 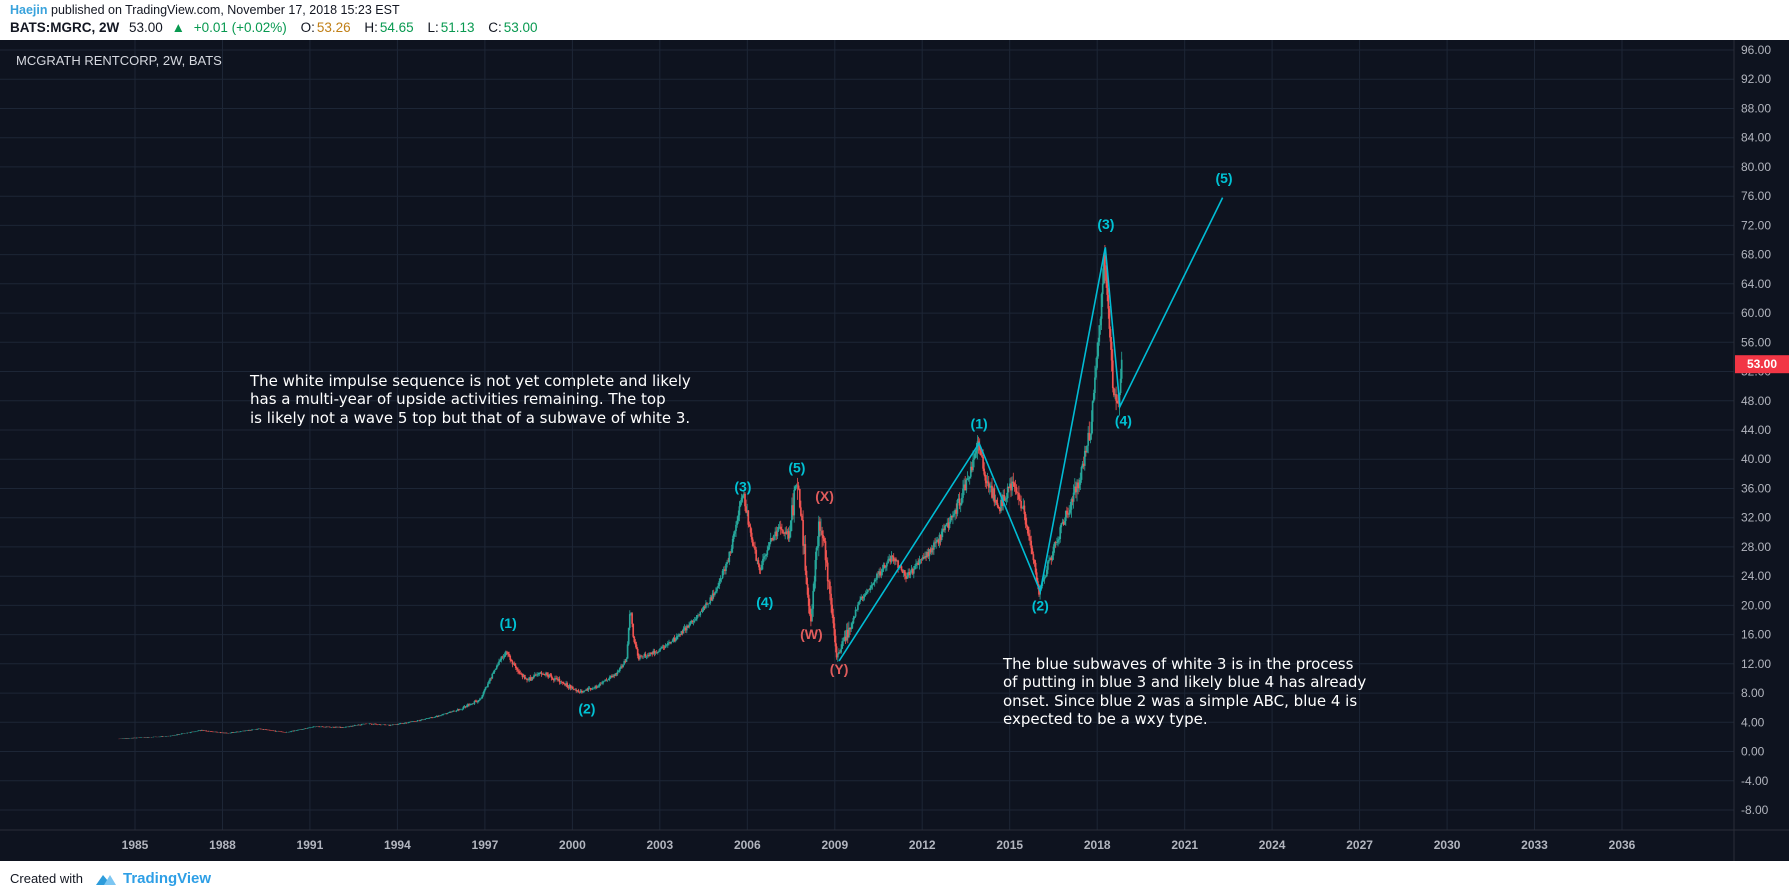 What do you see at coordinates (1756, 518) in the screenshot?
I see `price-tick-label: 32.00` at bounding box center [1756, 518].